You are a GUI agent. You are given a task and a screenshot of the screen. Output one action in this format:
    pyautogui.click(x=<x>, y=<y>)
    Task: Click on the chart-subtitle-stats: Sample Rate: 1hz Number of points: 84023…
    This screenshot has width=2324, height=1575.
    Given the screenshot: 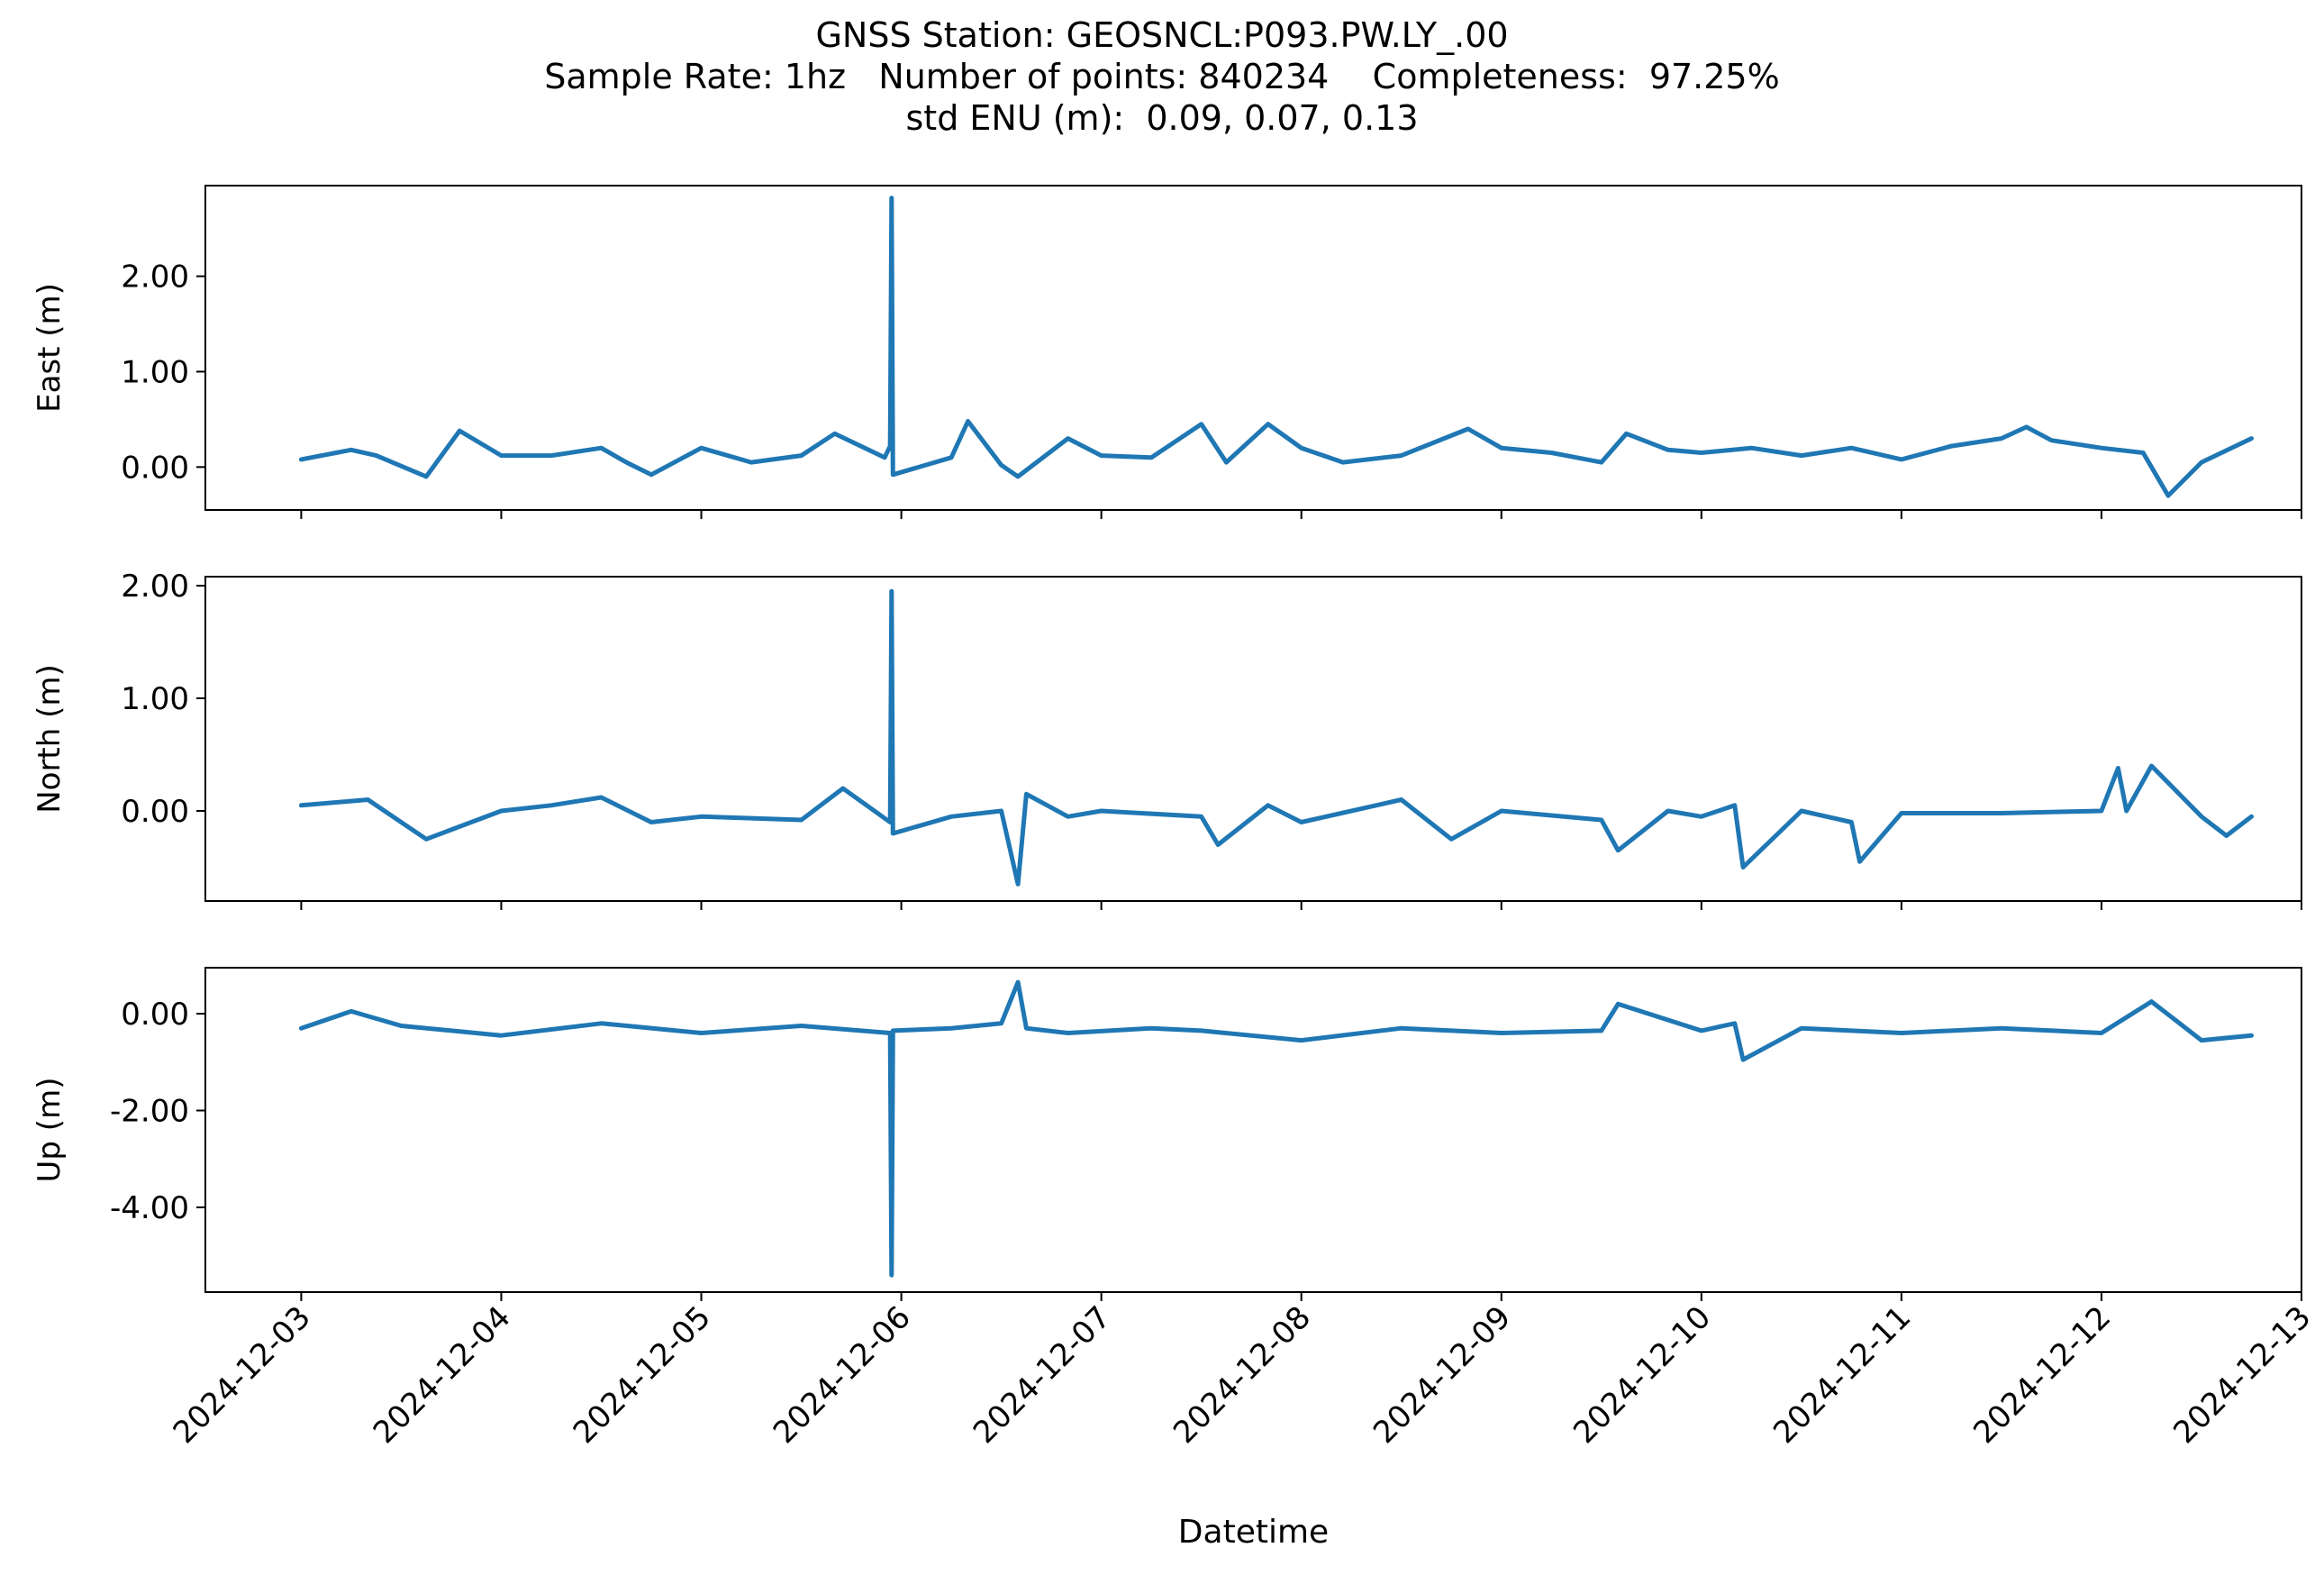 What is the action you would take?
    pyautogui.click(x=1162, y=76)
    